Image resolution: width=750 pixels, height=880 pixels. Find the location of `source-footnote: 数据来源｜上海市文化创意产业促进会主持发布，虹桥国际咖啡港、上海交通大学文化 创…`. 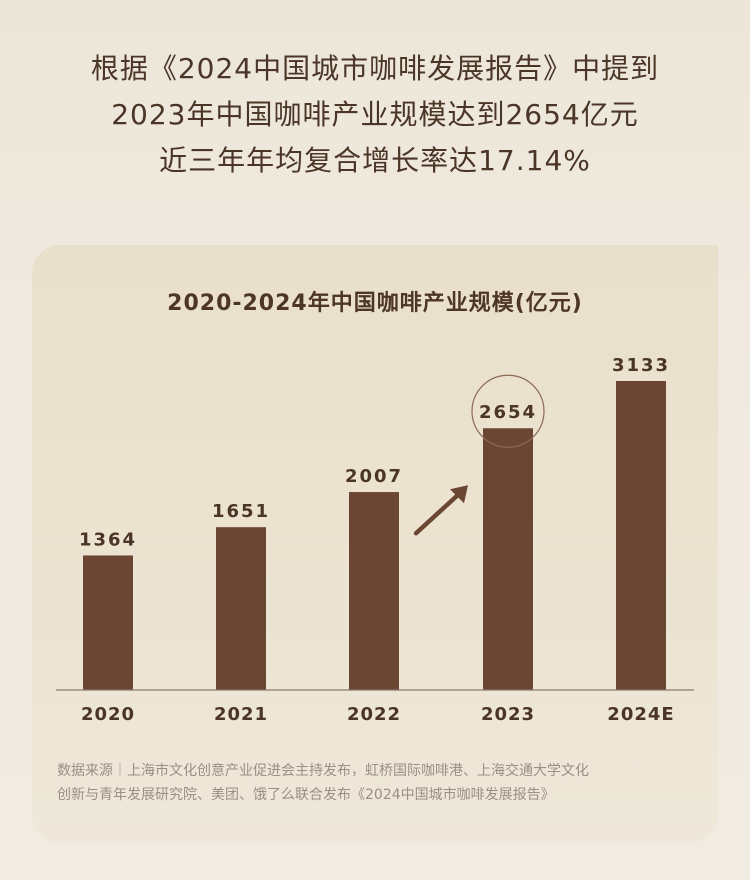

source-footnote: 数据来源｜上海市文化创意产业促进会主持发布，虹桥国际咖啡港、上海交通大学文化 创… is located at coordinates (382, 783).